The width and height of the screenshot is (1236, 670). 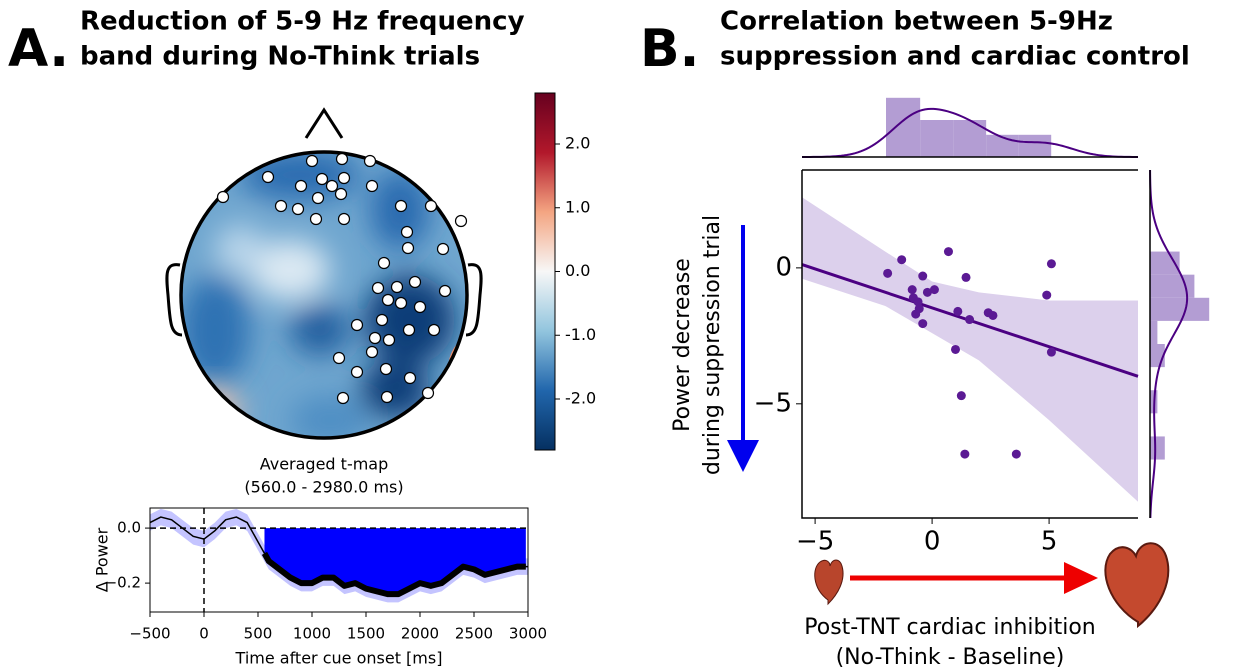 I want to click on x-tick-label: 1500, so click(x=366, y=634).